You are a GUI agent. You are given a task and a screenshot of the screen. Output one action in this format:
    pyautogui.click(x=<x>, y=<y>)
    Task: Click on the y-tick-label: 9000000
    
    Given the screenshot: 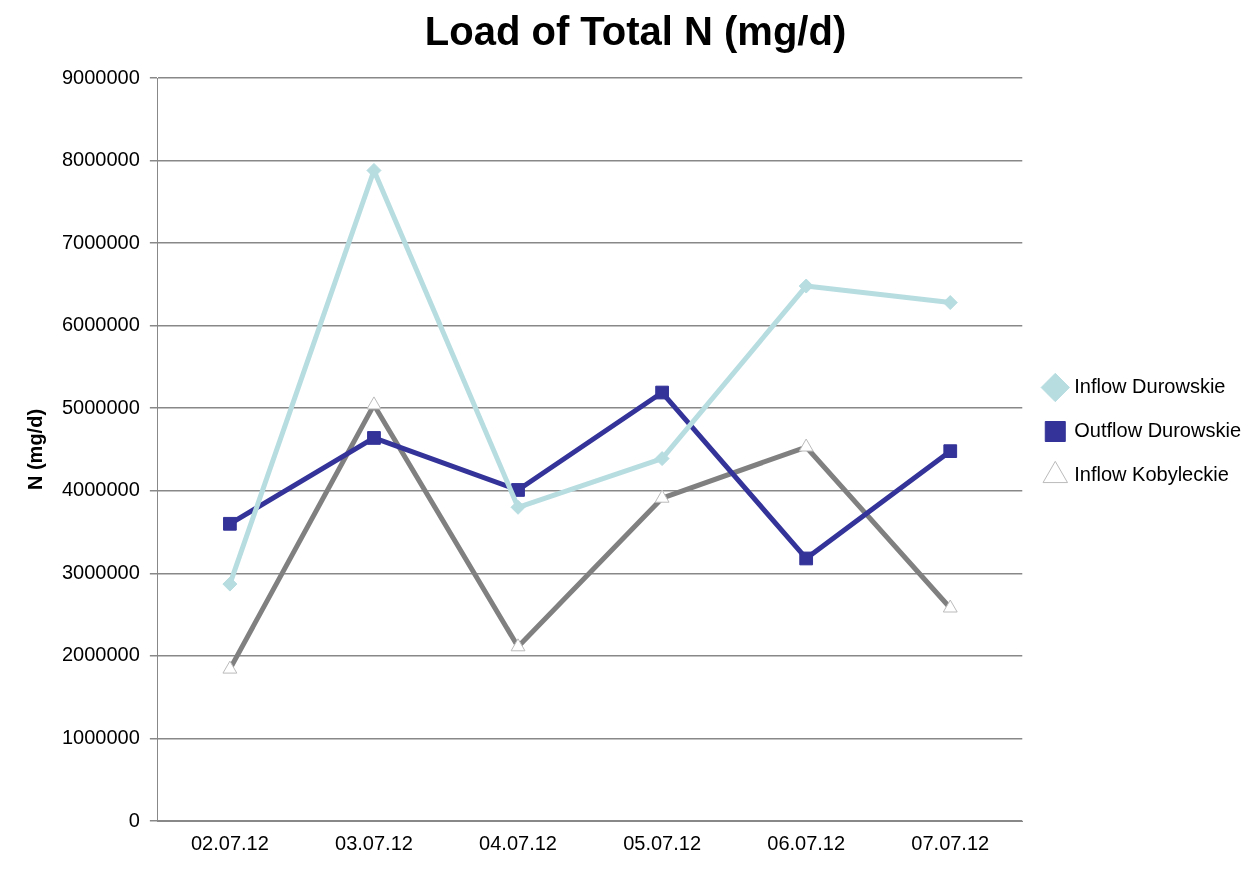 What is the action you would take?
    pyautogui.click(x=100, y=76)
    